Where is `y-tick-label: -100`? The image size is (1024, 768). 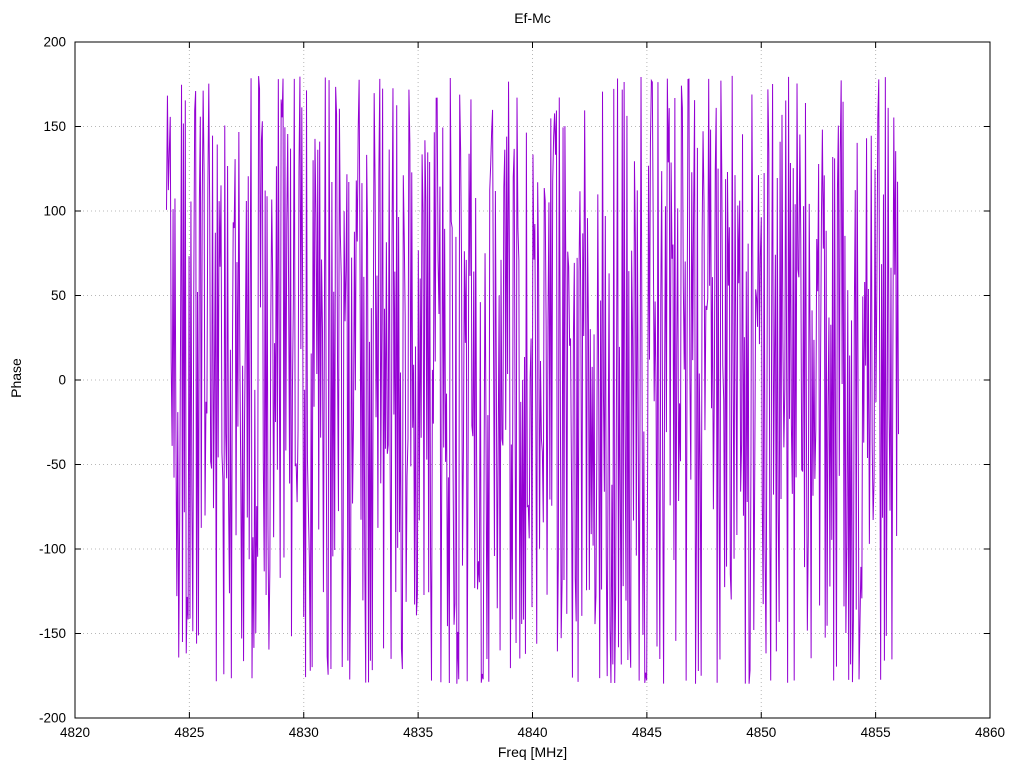
y-tick-label: -100 is located at coordinates (52, 549).